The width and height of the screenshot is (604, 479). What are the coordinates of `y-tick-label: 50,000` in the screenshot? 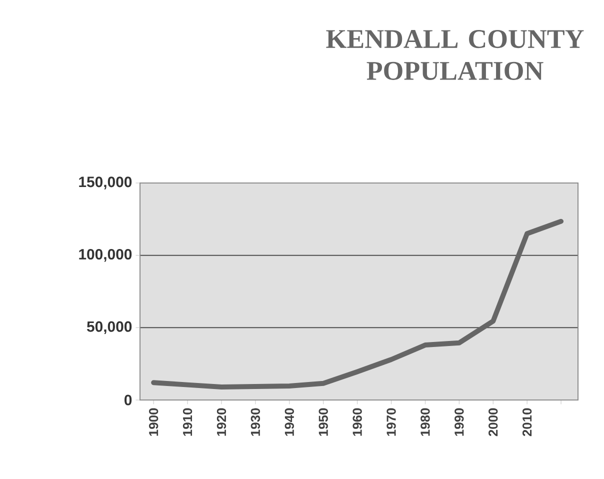 It's located at (109, 327).